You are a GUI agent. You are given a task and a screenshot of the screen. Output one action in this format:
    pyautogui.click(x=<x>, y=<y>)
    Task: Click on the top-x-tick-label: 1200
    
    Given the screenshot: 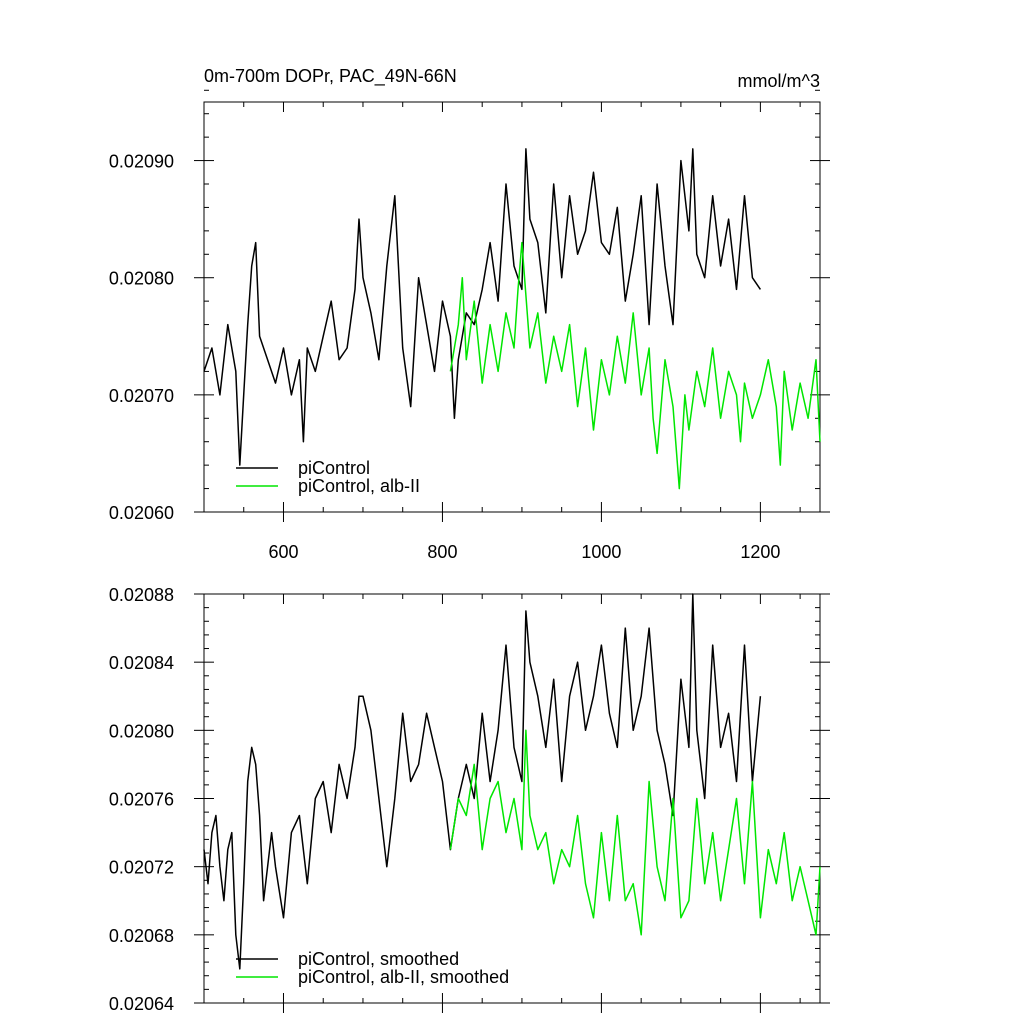 What is the action you would take?
    pyautogui.click(x=760, y=552)
    